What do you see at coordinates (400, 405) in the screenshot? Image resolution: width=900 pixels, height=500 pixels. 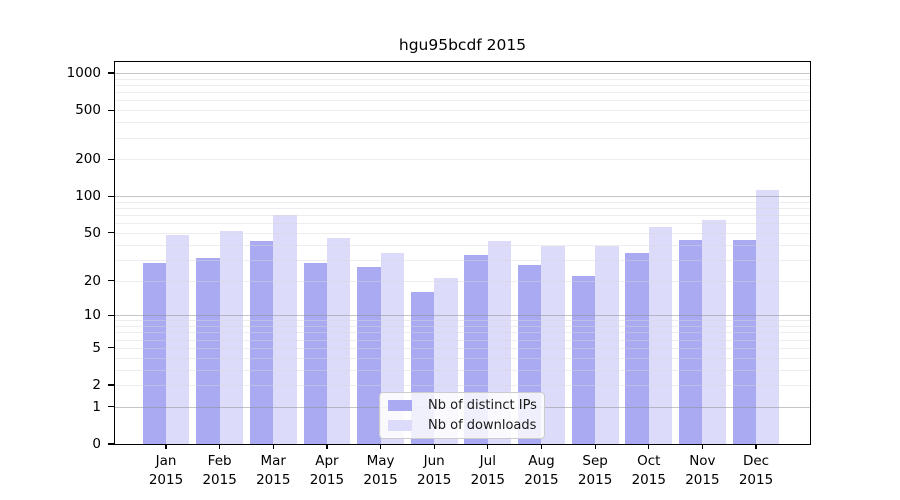 I see `legend-swatch-distinct-ips` at bounding box center [400, 405].